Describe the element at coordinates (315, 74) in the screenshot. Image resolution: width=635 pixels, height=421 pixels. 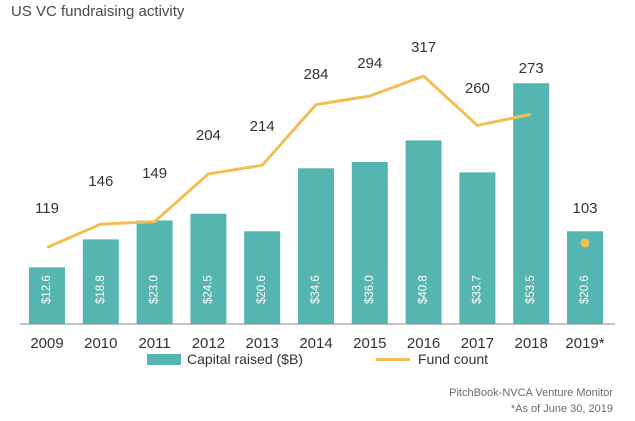
I see `fund-count-label-2014: 284` at that location.